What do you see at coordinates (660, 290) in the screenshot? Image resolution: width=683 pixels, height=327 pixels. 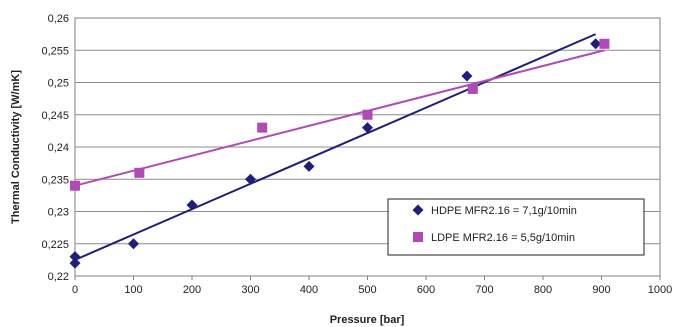 I see `x-tick-label: 1000` at bounding box center [660, 290].